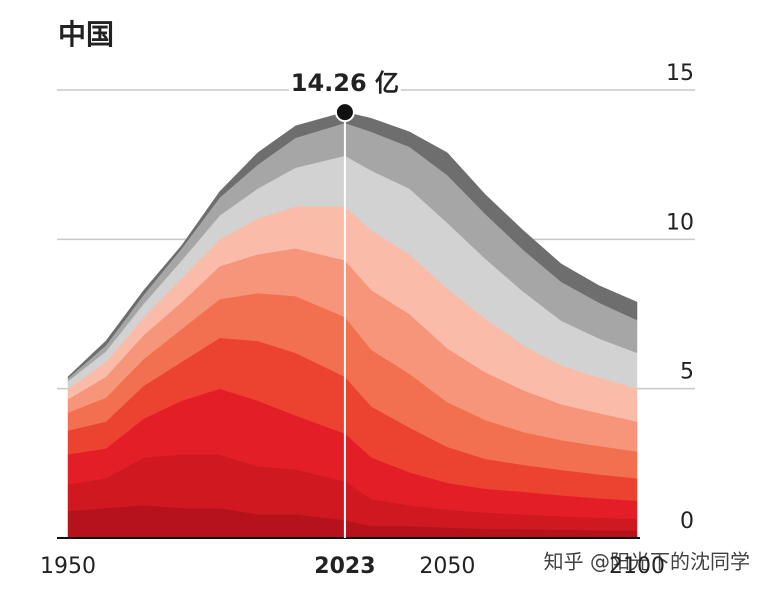 This screenshot has width=770, height=593. Describe the element at coordinates (680, 222) in the screenshot. I see `y-tick-label: 10` at that location.